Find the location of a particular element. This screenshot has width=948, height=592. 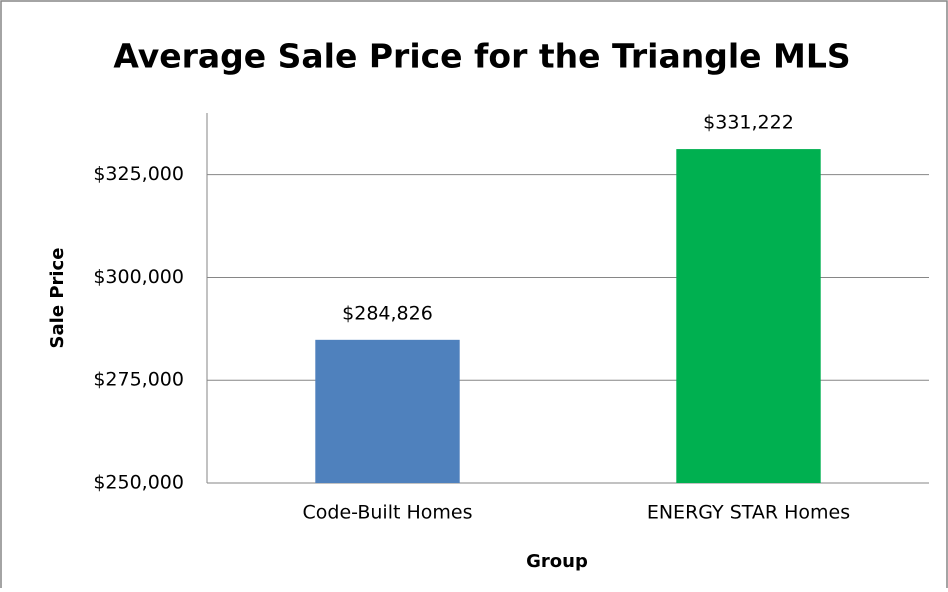

x-tick-label: Code-Built Homes is located at coordinates (388, 513).